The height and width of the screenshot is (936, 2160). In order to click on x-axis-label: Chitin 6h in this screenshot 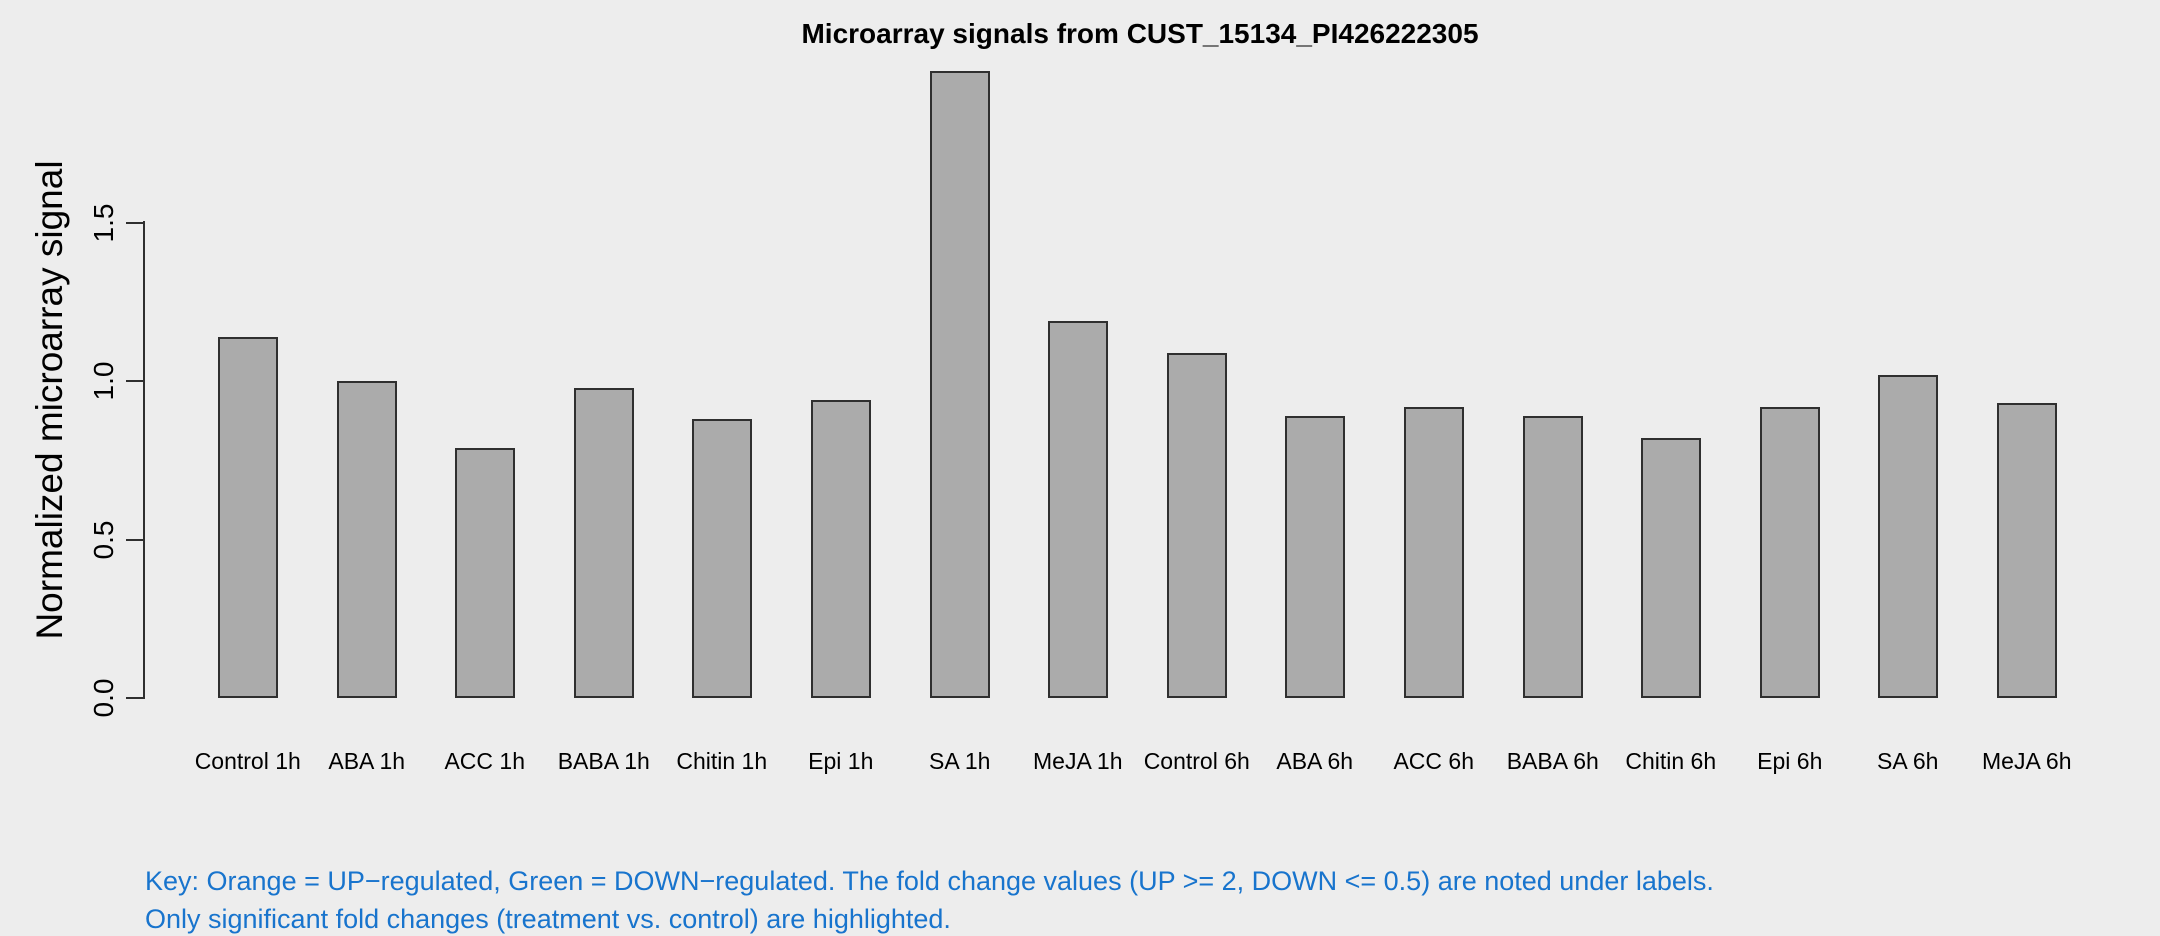, I will do `click(1671, 761)`.